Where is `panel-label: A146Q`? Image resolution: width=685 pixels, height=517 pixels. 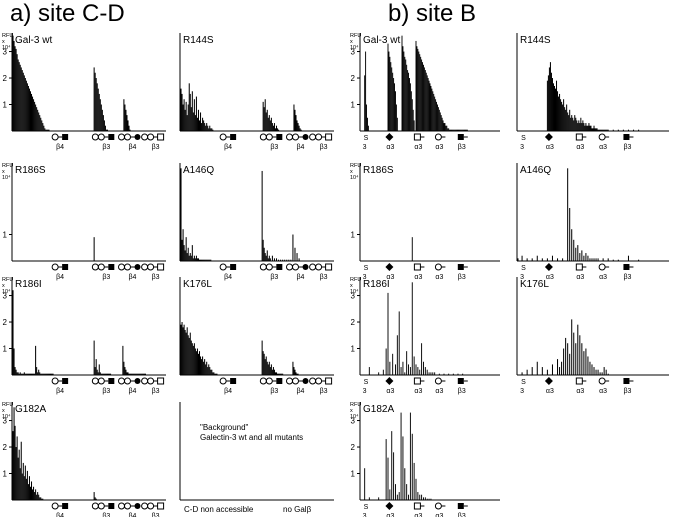
panel-label: A146Q is located at coordinates (198, 170).